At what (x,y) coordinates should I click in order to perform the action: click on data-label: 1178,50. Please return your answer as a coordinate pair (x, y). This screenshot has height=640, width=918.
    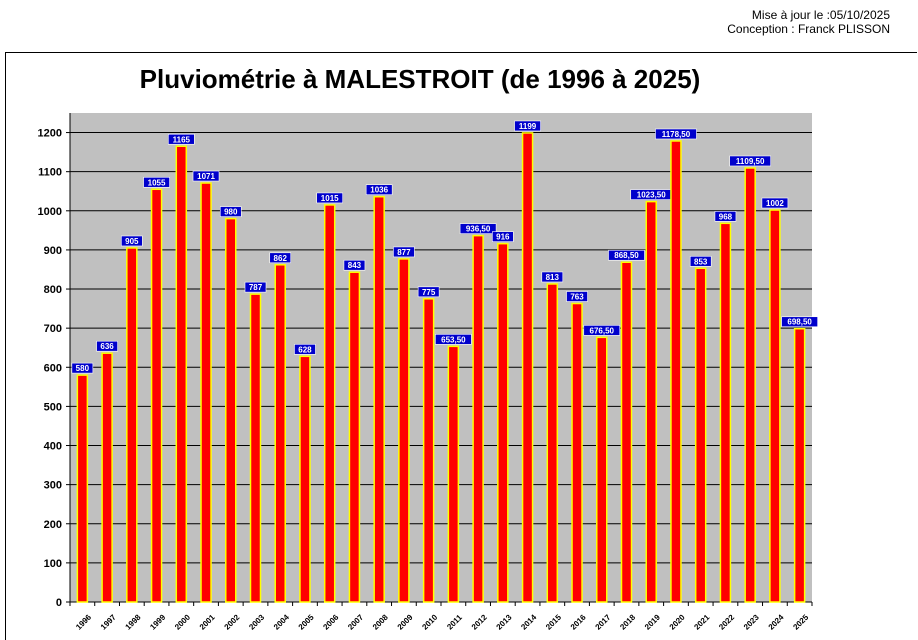
    Looking at the image, I should click on (676, 134).